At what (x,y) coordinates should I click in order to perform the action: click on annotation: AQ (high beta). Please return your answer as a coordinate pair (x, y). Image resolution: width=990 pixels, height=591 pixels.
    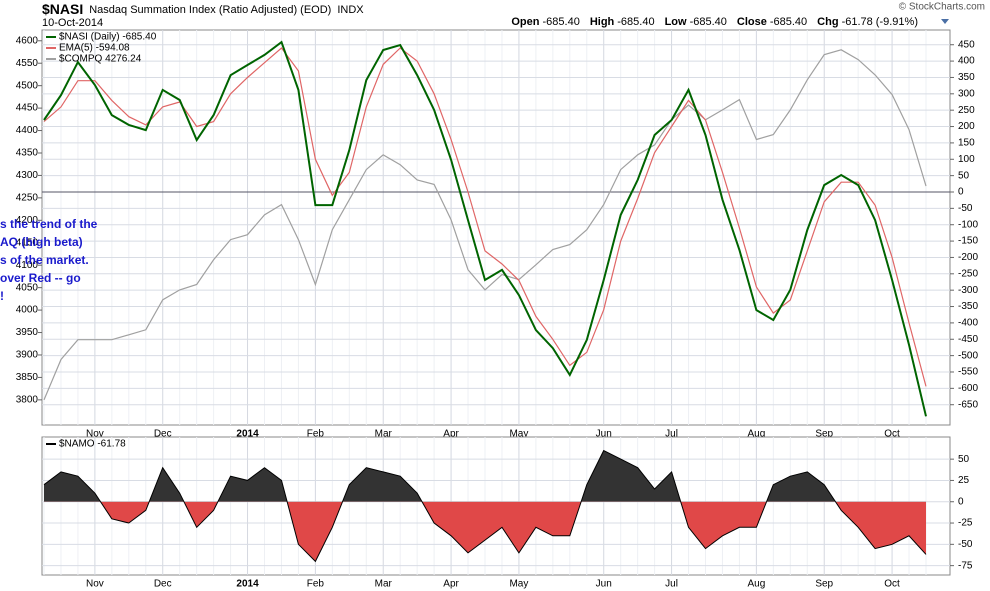
    Looking at the image, I should click on (41, 242).